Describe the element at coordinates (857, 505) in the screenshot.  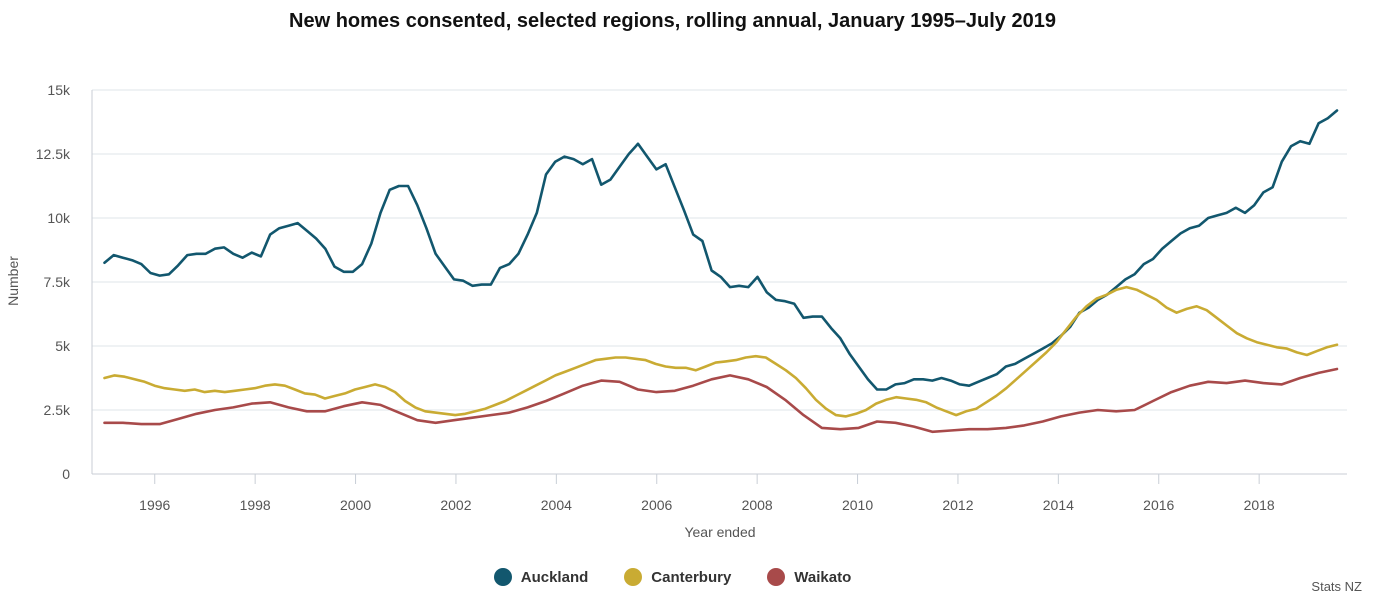
I see `x-tick-label: 2010` at that location.